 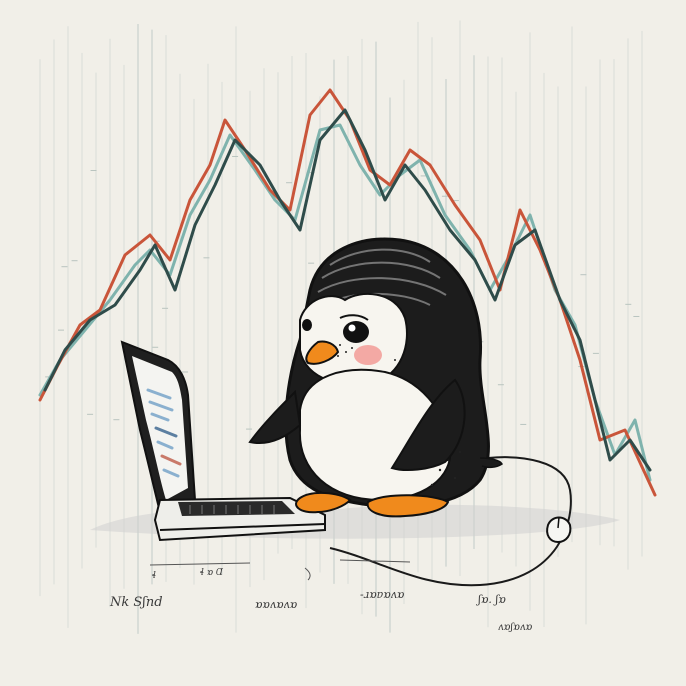 What do you see at coordinates (212, 573) in the screenshot?
I see `scribble-note-6: ɬ ɒ Ɑ` at bounding box center [212, 573].